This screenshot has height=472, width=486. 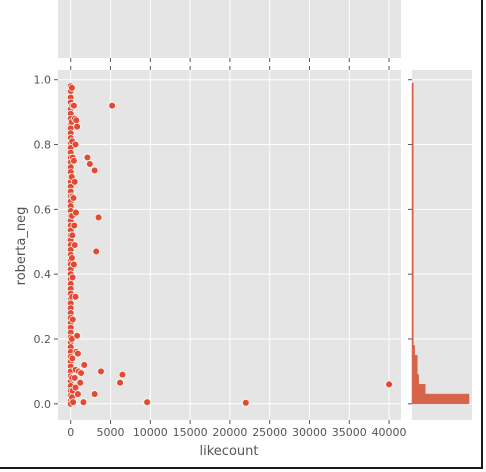 I want to click on y-tick-label: 0.0, so click(x=43, y=404).